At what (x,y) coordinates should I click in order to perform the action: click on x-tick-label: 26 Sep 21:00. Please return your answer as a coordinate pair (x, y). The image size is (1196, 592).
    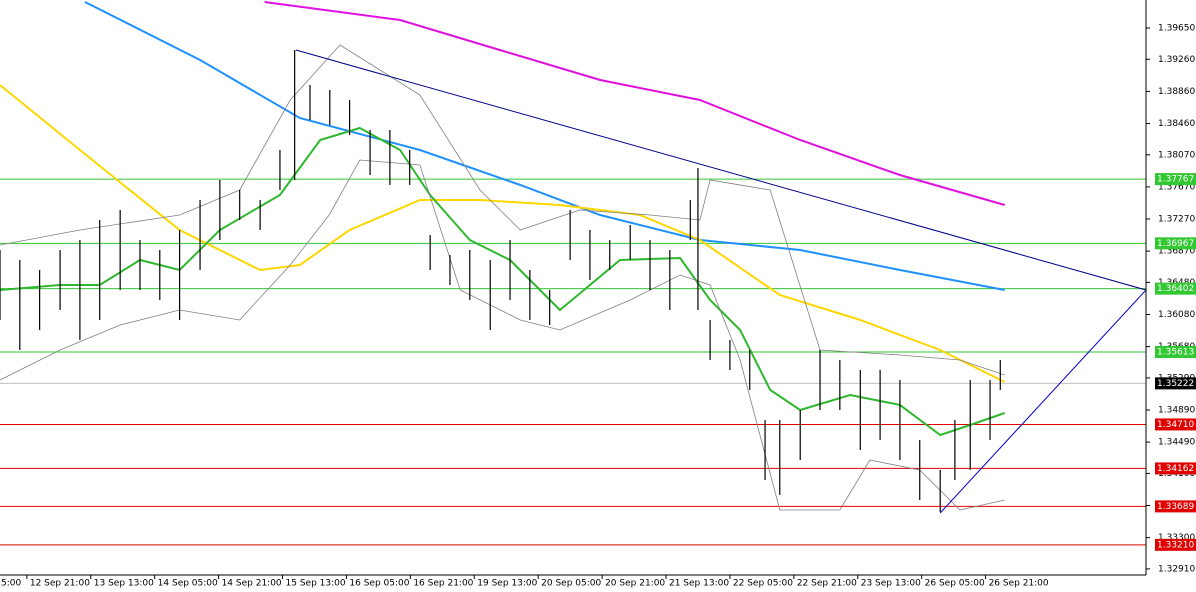
    Looking at the image, I should click on (1019, 584).